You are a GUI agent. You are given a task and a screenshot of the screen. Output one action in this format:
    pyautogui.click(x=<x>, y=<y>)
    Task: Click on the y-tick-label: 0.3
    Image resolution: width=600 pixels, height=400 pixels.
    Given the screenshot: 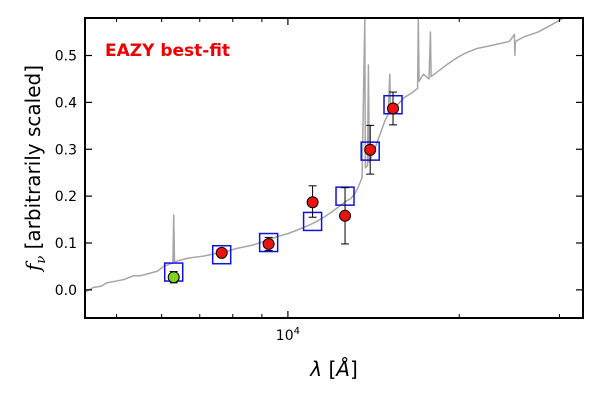 What is the action you would take?
    pyautogui.click(x=66, y=150)
    